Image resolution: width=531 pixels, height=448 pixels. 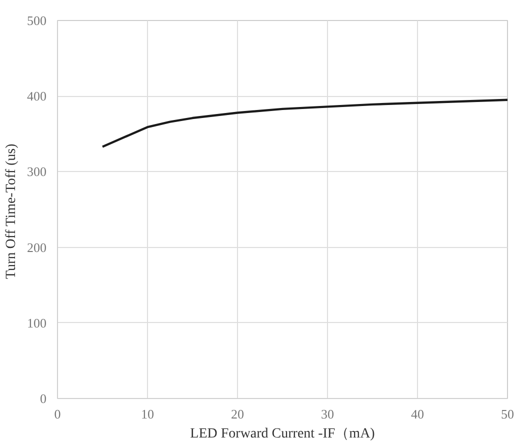 I want to click on y-tick-label: 0, so click(x=43, y=398).